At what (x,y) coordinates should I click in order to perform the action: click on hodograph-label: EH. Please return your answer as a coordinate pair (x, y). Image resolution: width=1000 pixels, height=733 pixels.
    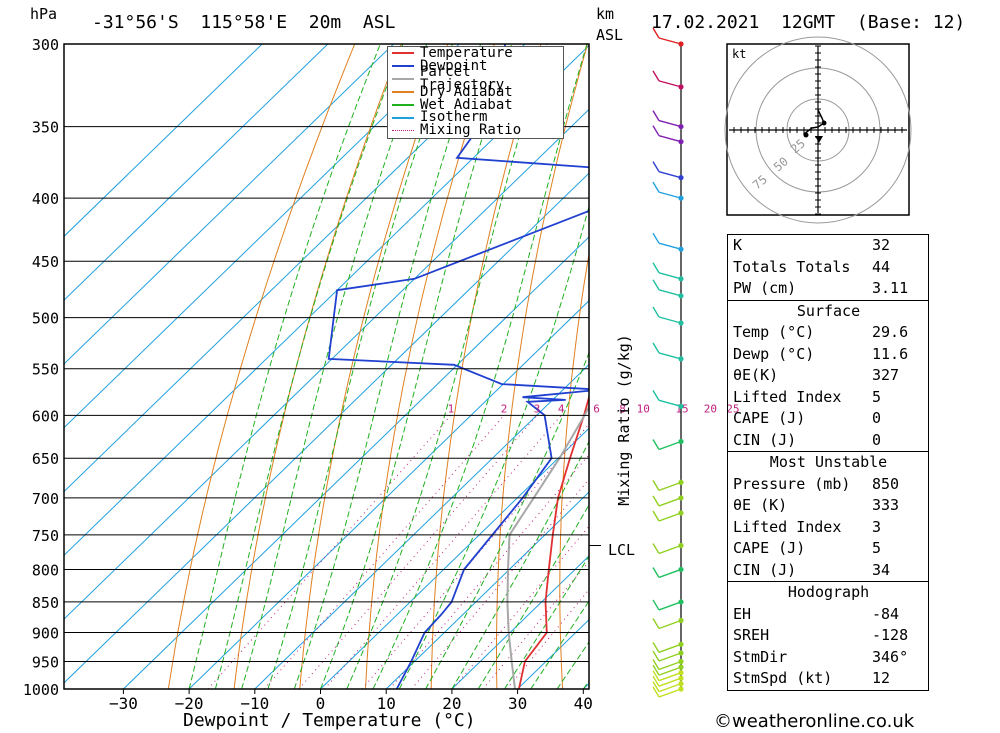
    Looking at the image, I should click on (742, 613).